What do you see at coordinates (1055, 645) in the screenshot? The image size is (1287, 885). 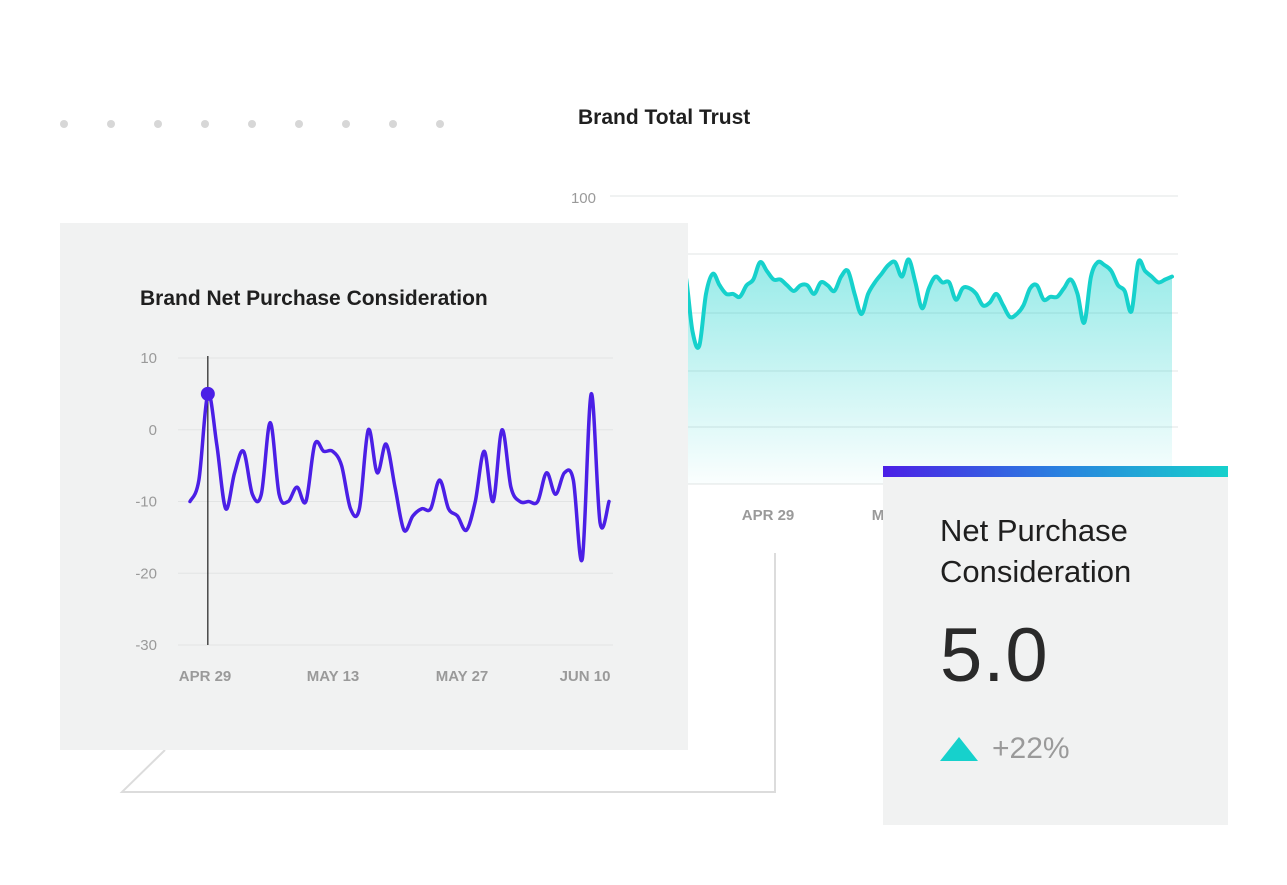 I see `kpi-card: Net Purchase Consideration 5.0 +22%` at bounding box center [1055, 645].